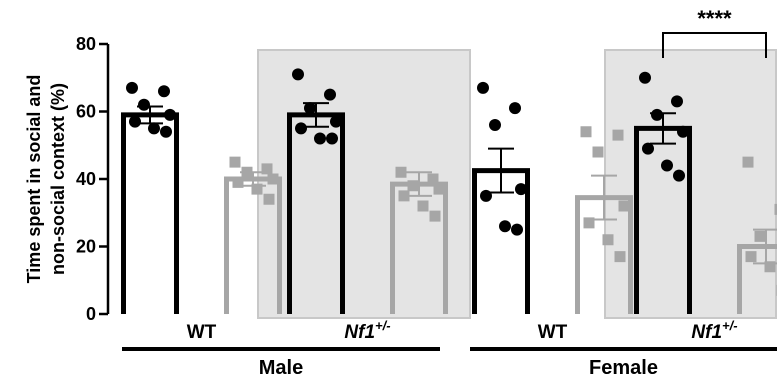  I want to click on significance-label: ****, so click(714, 18).